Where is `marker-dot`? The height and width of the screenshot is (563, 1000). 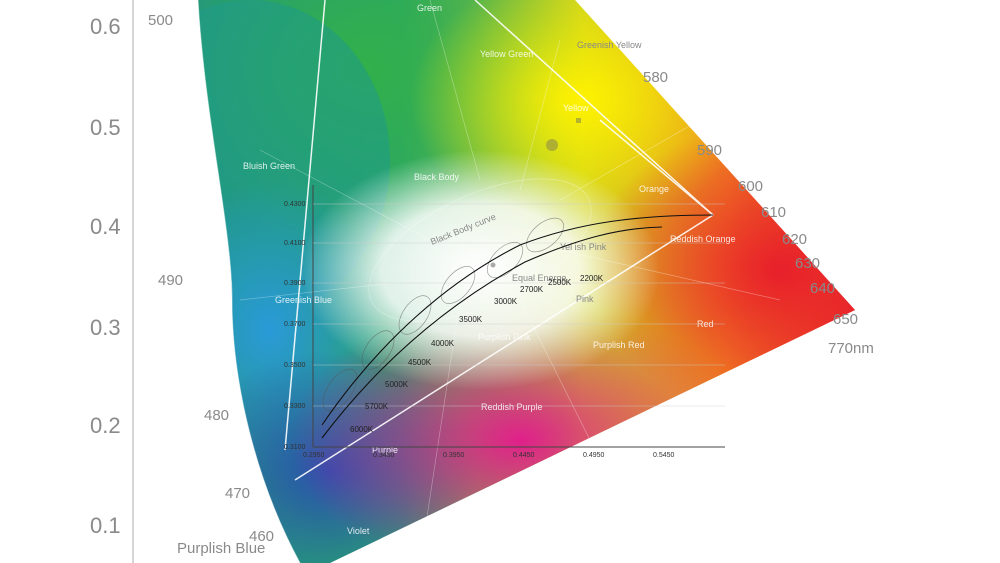
marker-dot is located at coordinates (552, 145).